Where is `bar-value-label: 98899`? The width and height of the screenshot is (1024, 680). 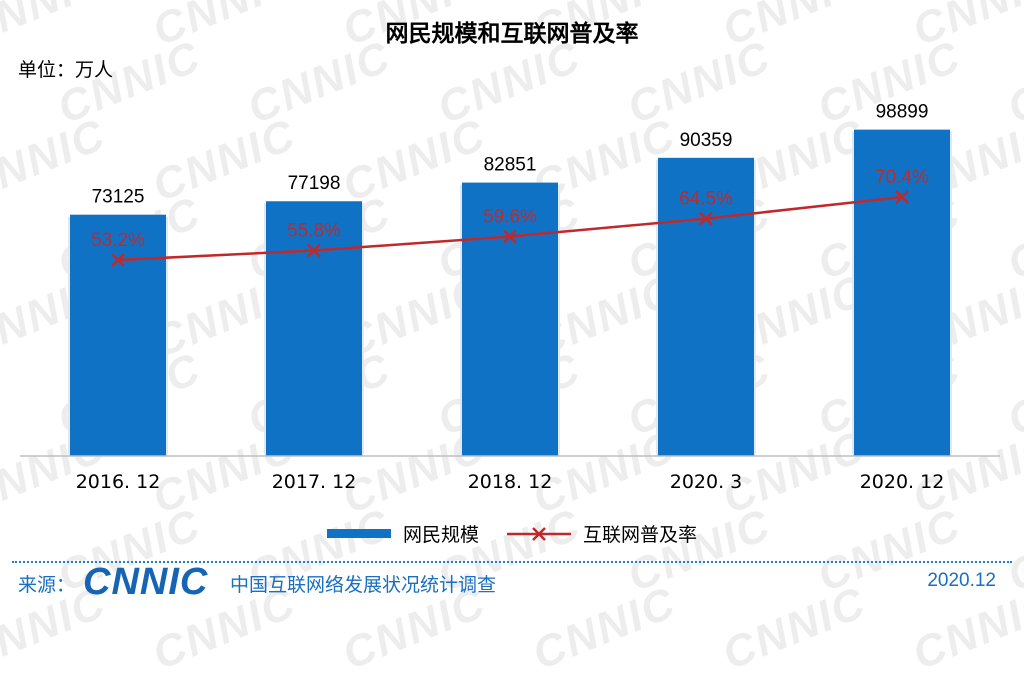
bar-value-label: 98899 is located at coordinates (902, 112).